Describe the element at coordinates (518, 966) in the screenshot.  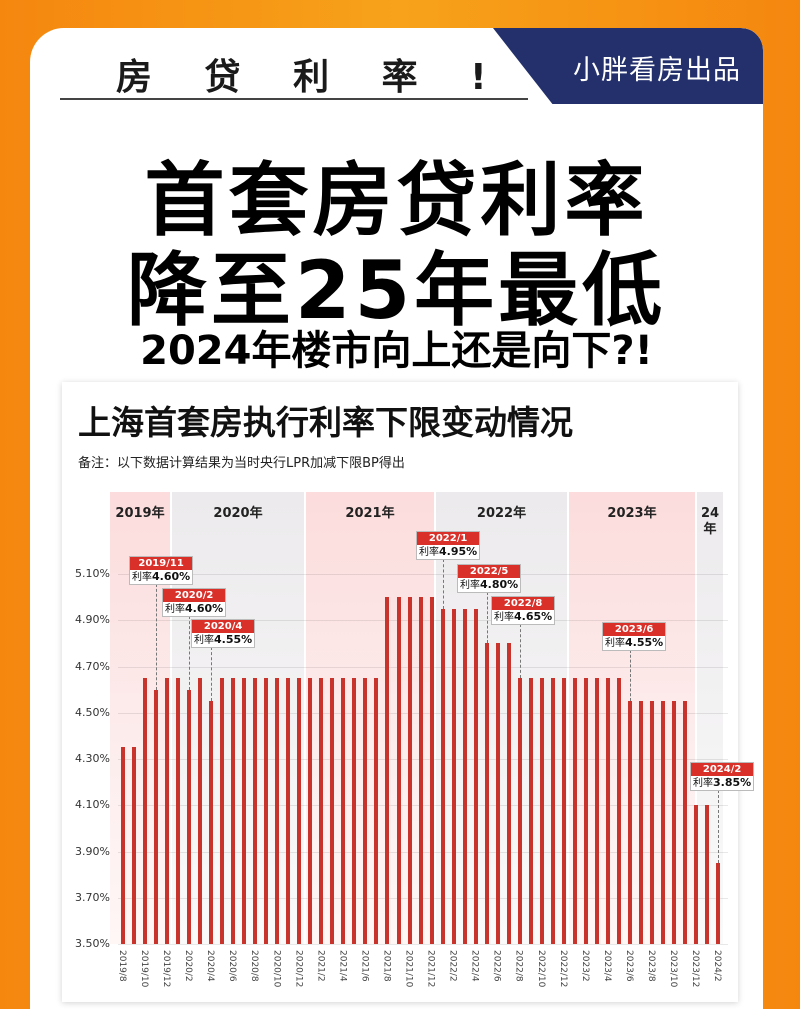
I see `x-axis-tick: 2022/8` at that location.